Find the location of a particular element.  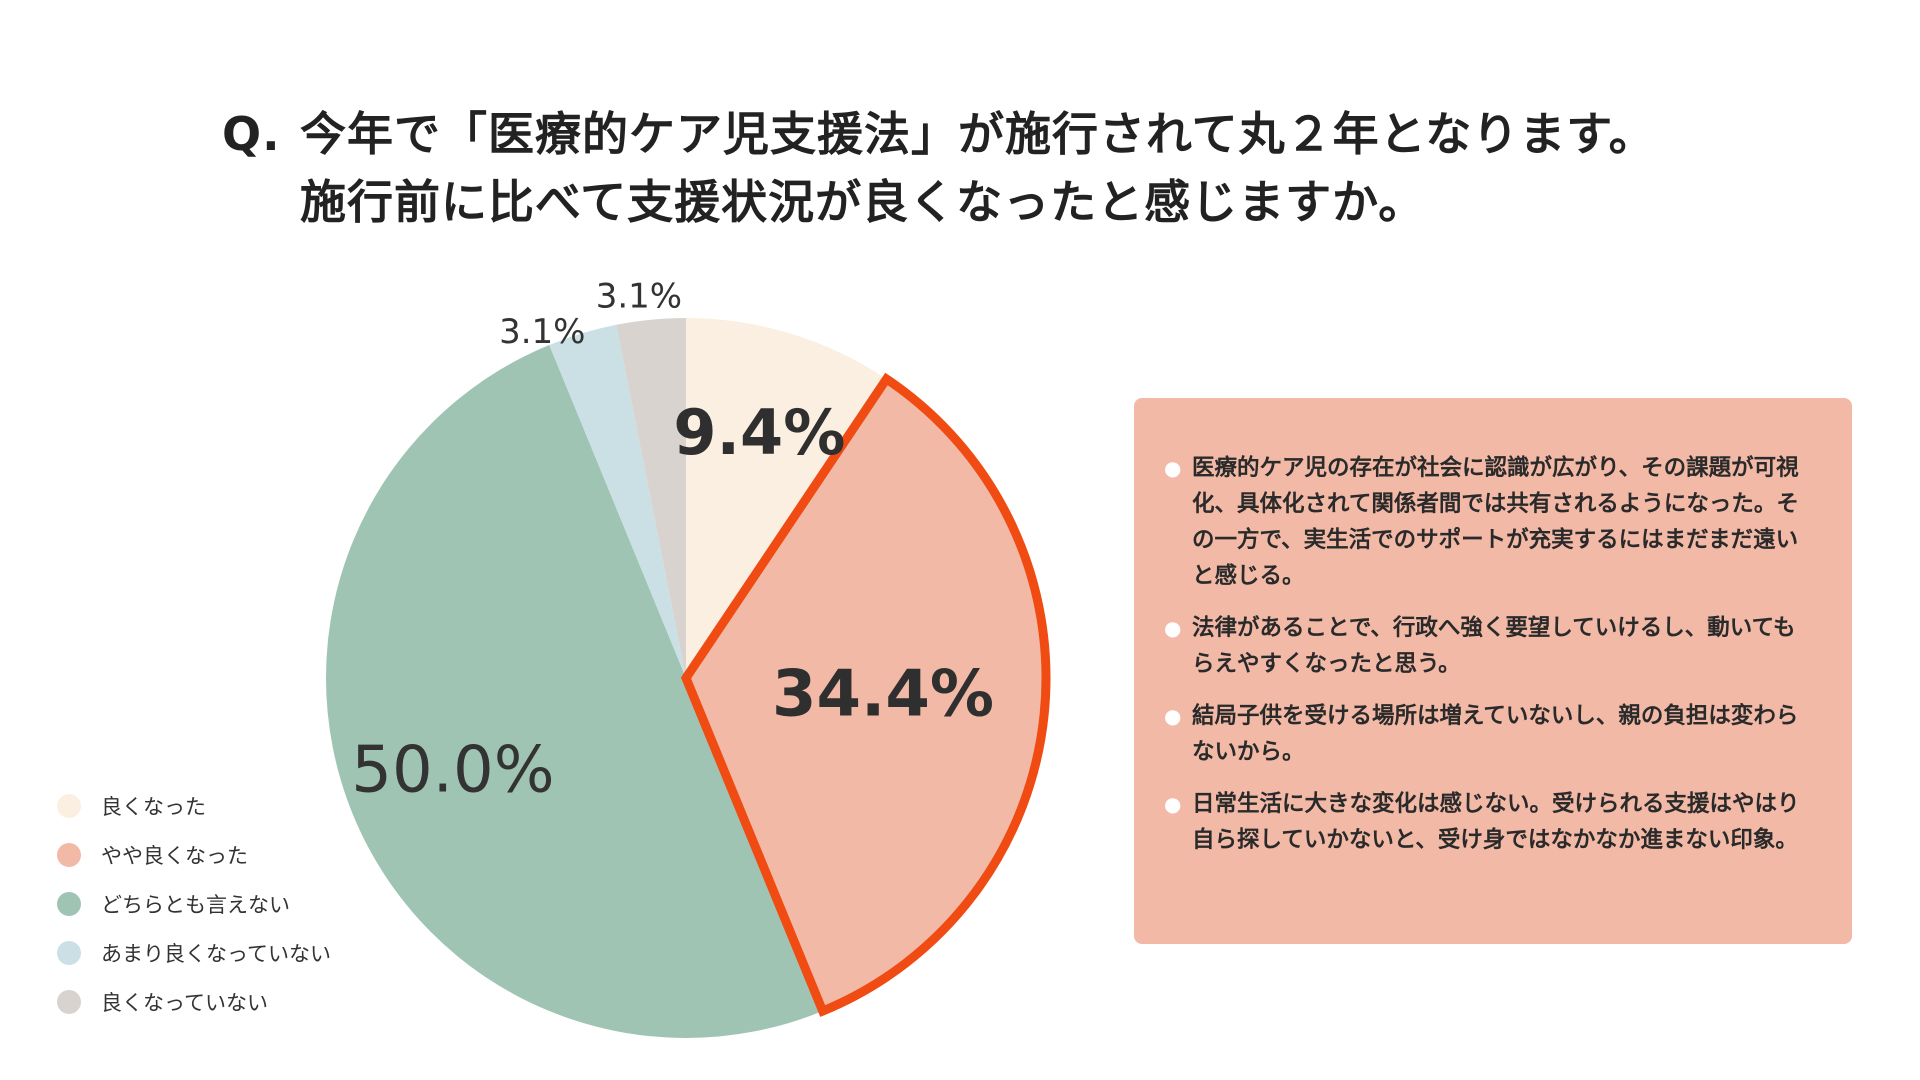

legend-label: やや良くなった is located at coordinates (174, 855).